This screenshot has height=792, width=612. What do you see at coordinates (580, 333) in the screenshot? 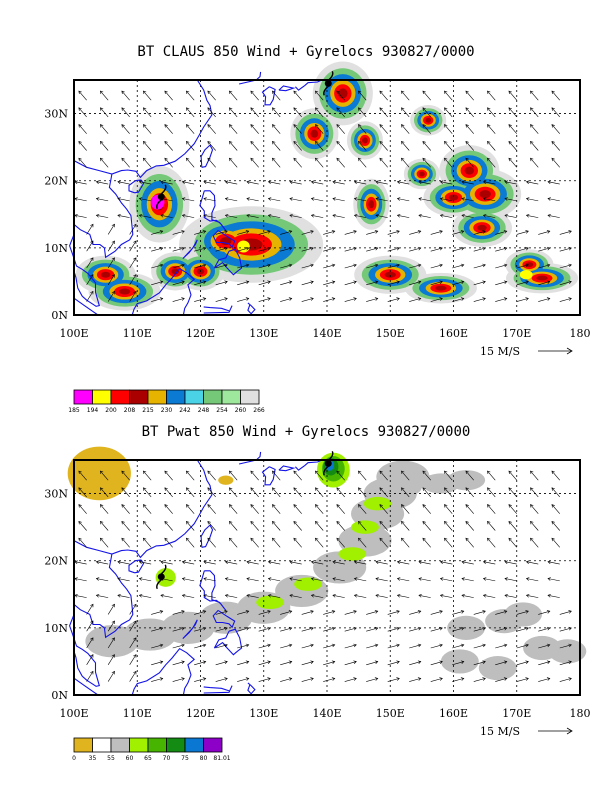
I see `lon-label: 180` at bounding box center [580, 333].